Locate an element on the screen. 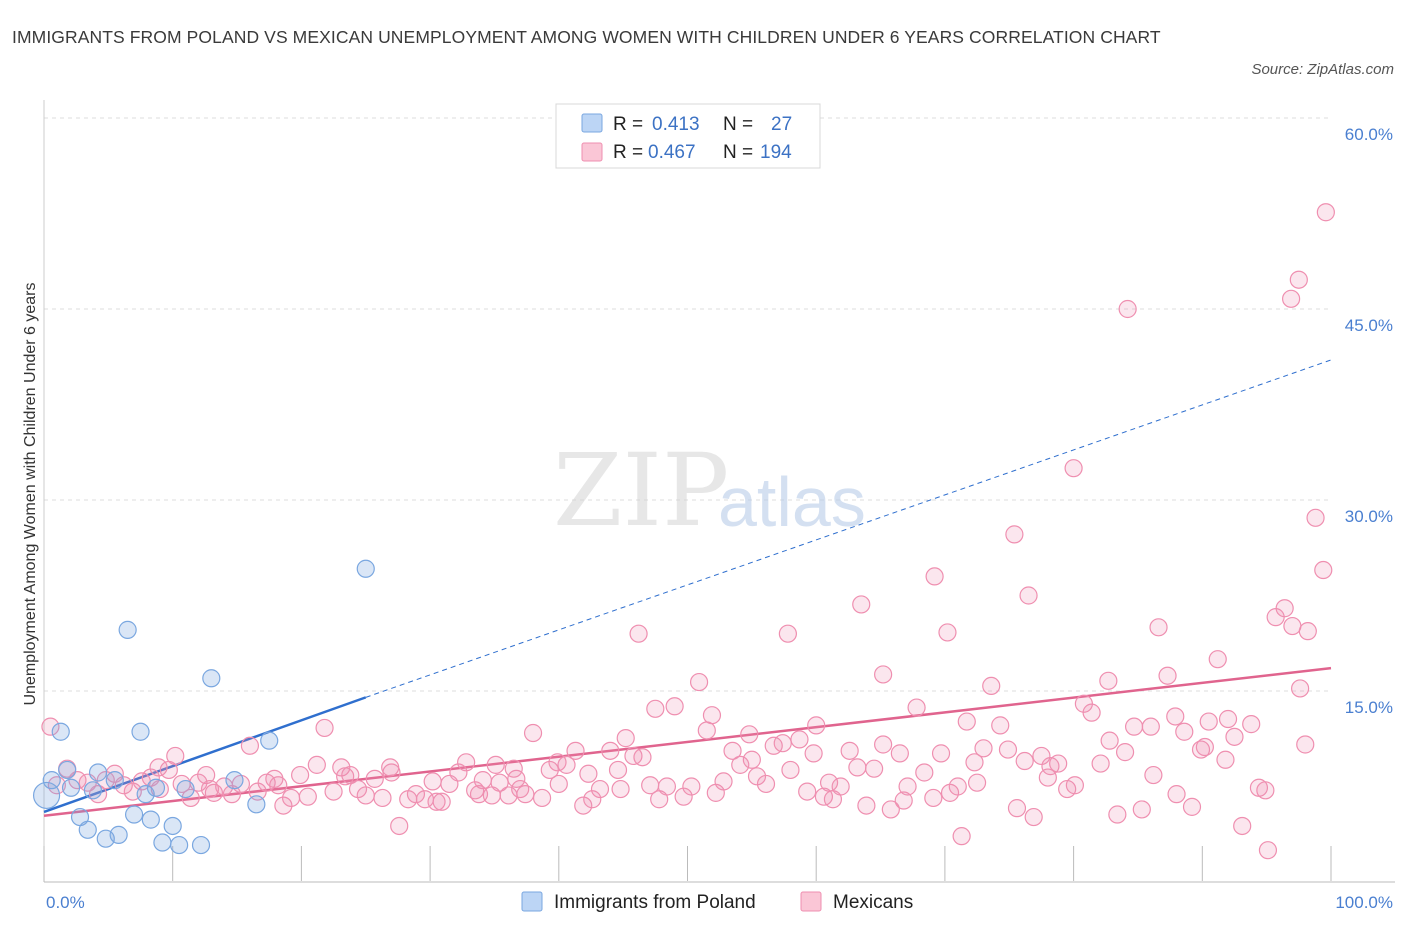 The height and width of the screenshot is (930, 1406). legend-r-label-2: R = is located at coordinates (628, 152).